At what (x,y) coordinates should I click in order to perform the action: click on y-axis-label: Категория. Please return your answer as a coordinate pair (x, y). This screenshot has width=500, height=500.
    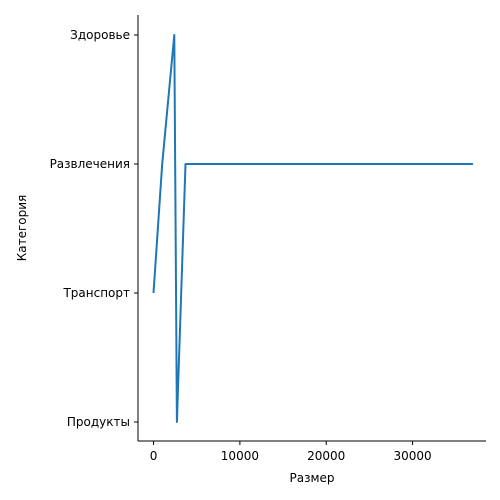
    Looking at the image, I should click on (22, 228).